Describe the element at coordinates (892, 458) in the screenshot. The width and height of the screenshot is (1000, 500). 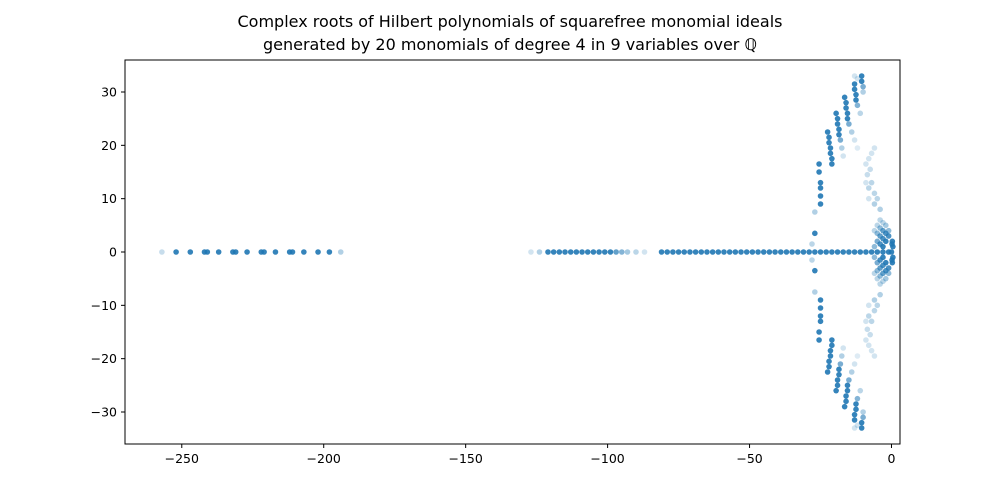
I see `x-tick-label: 0` at that location.